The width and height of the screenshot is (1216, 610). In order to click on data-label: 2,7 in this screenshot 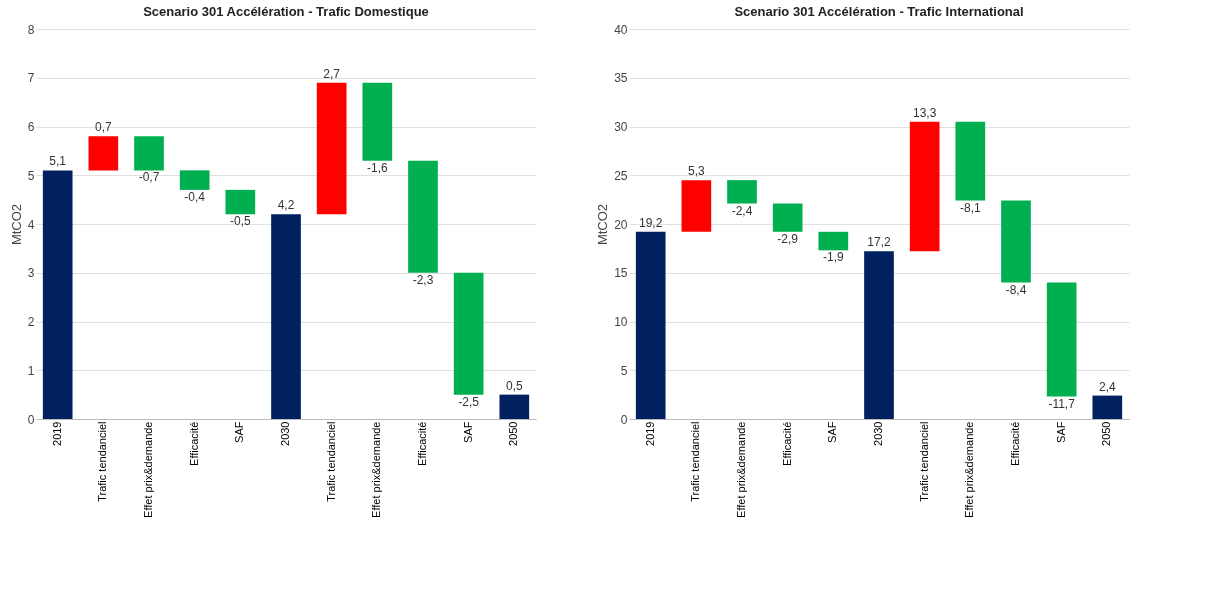, I will do `click(332, 73)`.